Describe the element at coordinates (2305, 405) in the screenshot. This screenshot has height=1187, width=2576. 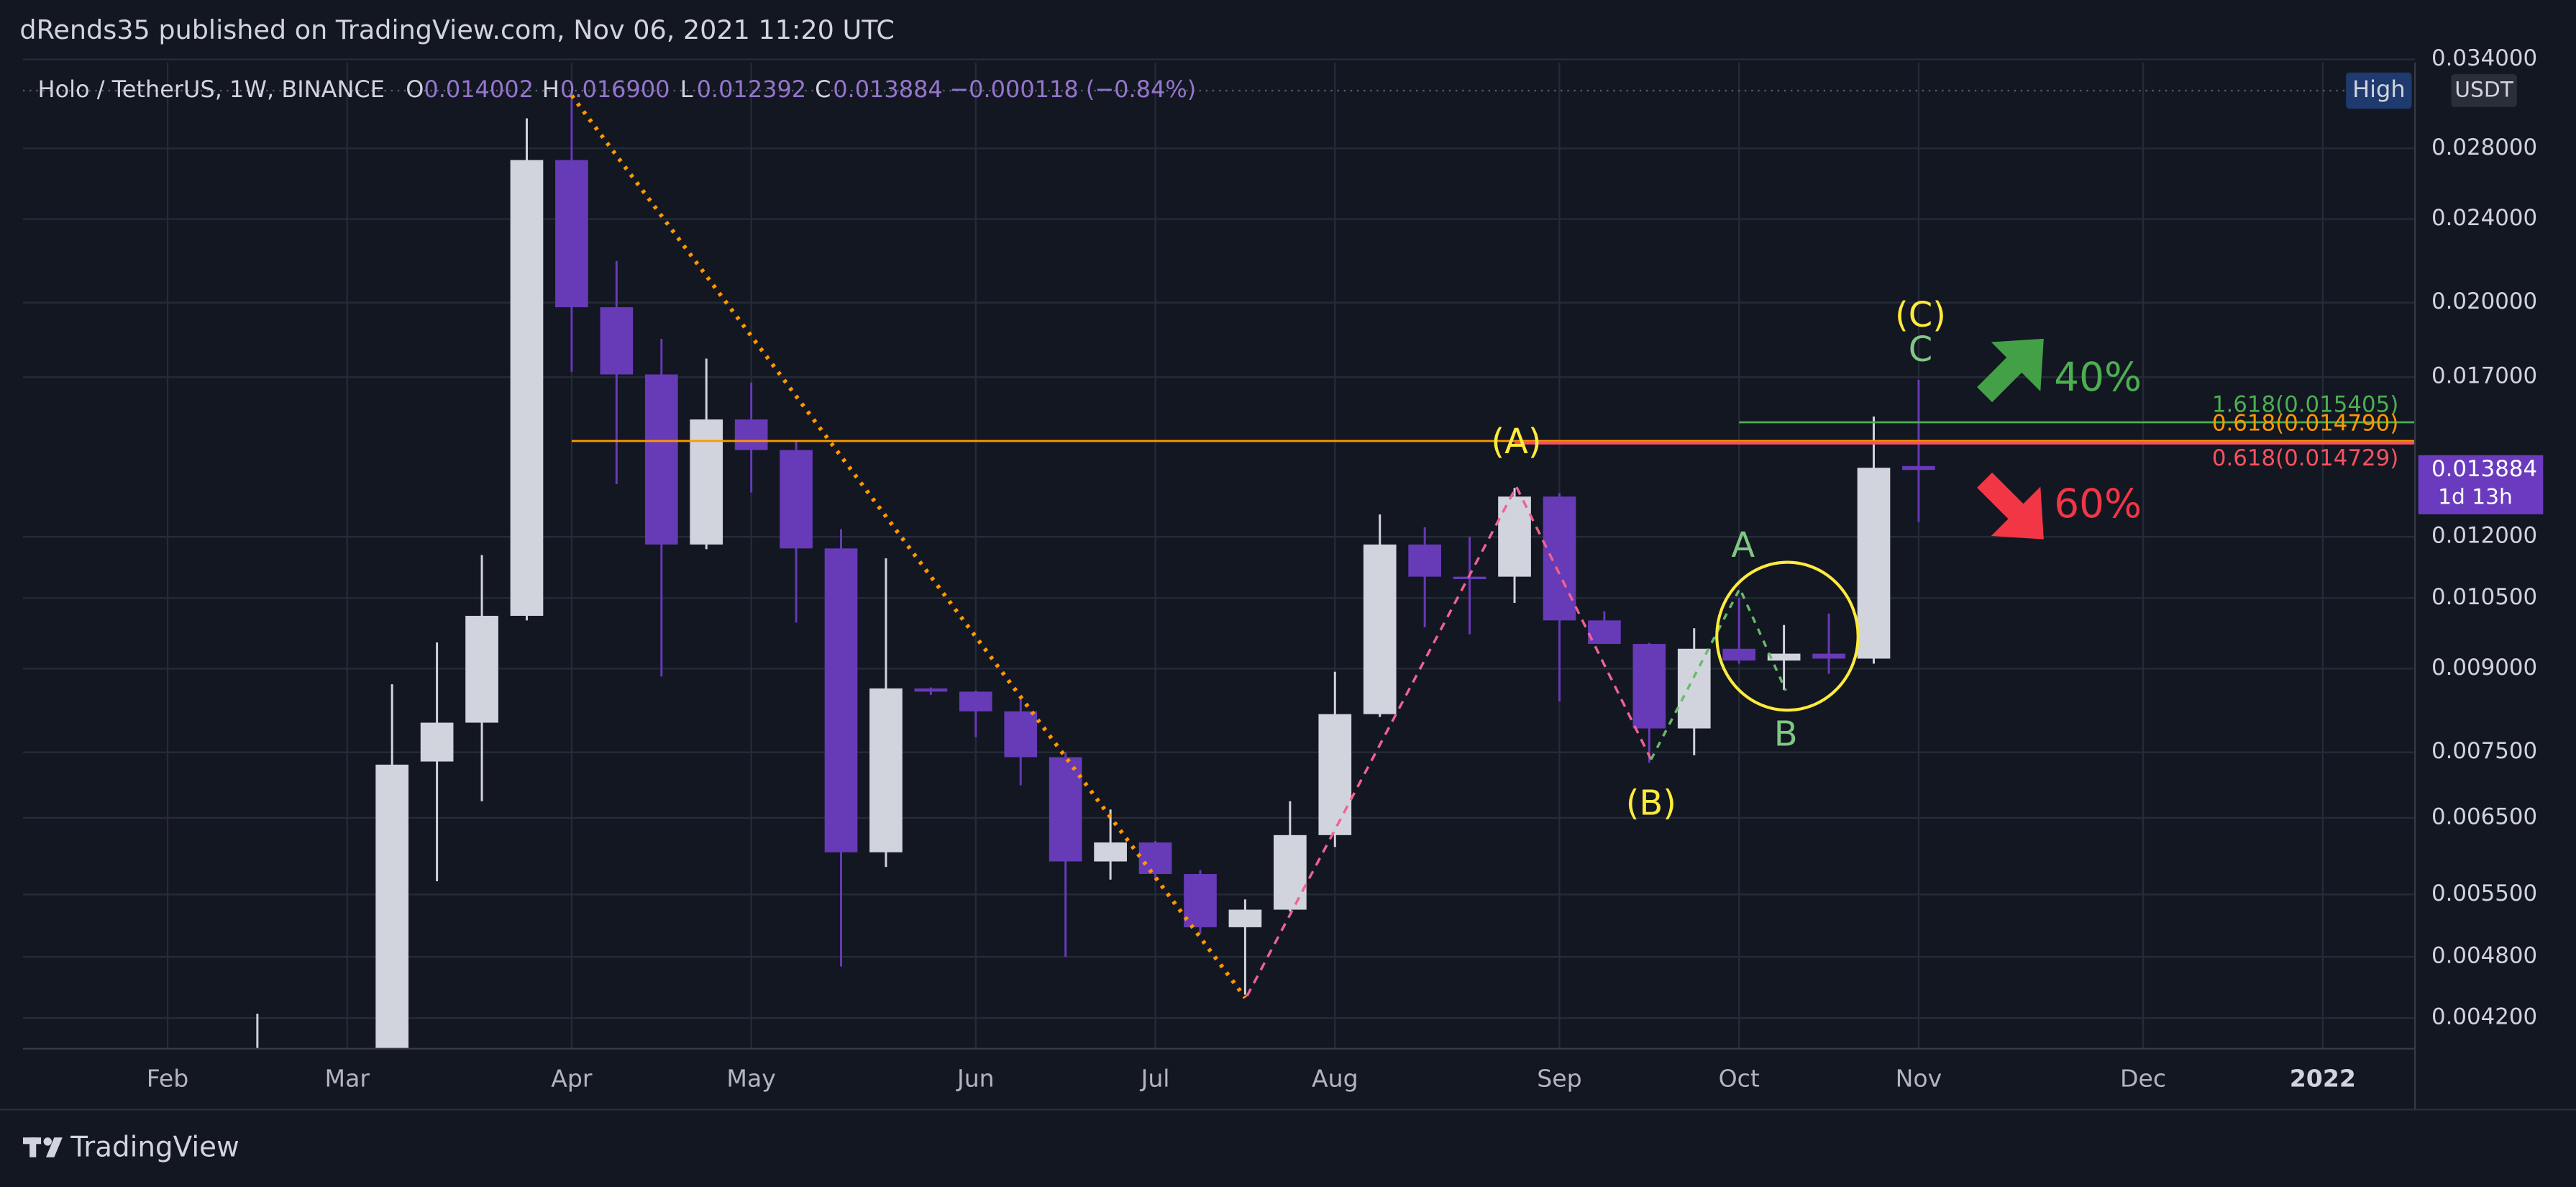
I see `fib-label: 1.618(0.015405)` at that location.